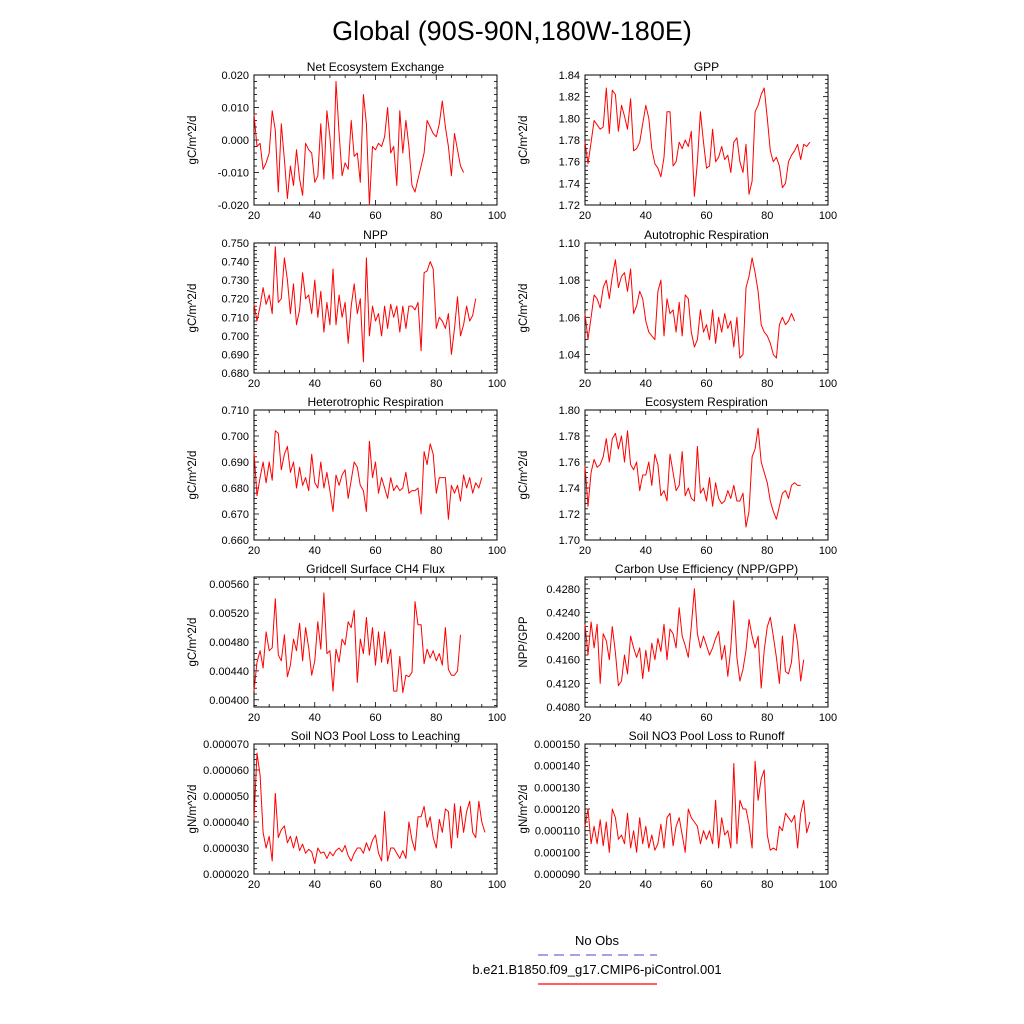 This screenshot has width=1024, height=1024. Describe the element at coordinates (563, 661) in the screenshot. I see `y-tick-label: 0.4160` at that location.